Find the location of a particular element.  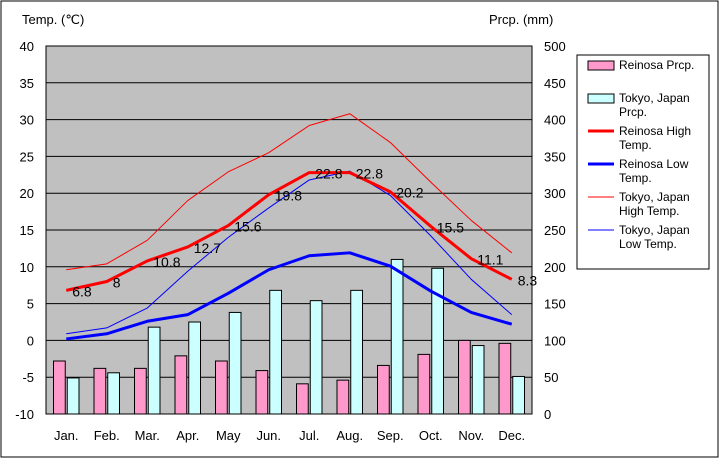

x-tick-label-5: Jun. is located at coordinates (268, 435).